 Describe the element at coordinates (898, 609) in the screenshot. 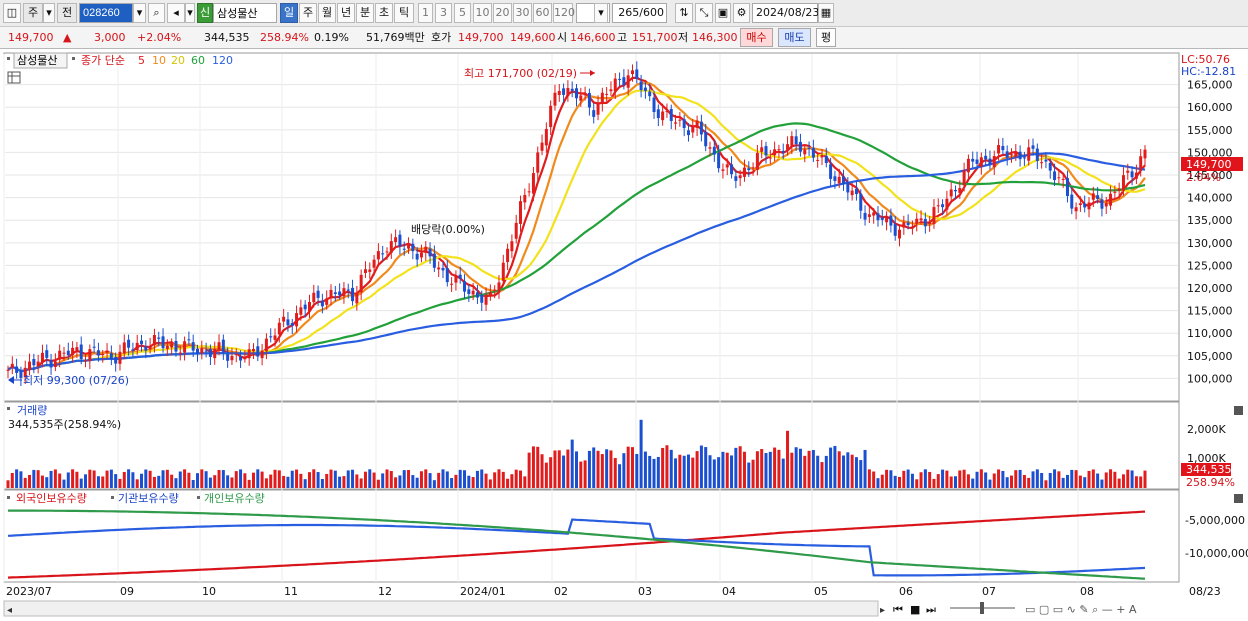

I see `rewind-icon: ⏮` at that location.